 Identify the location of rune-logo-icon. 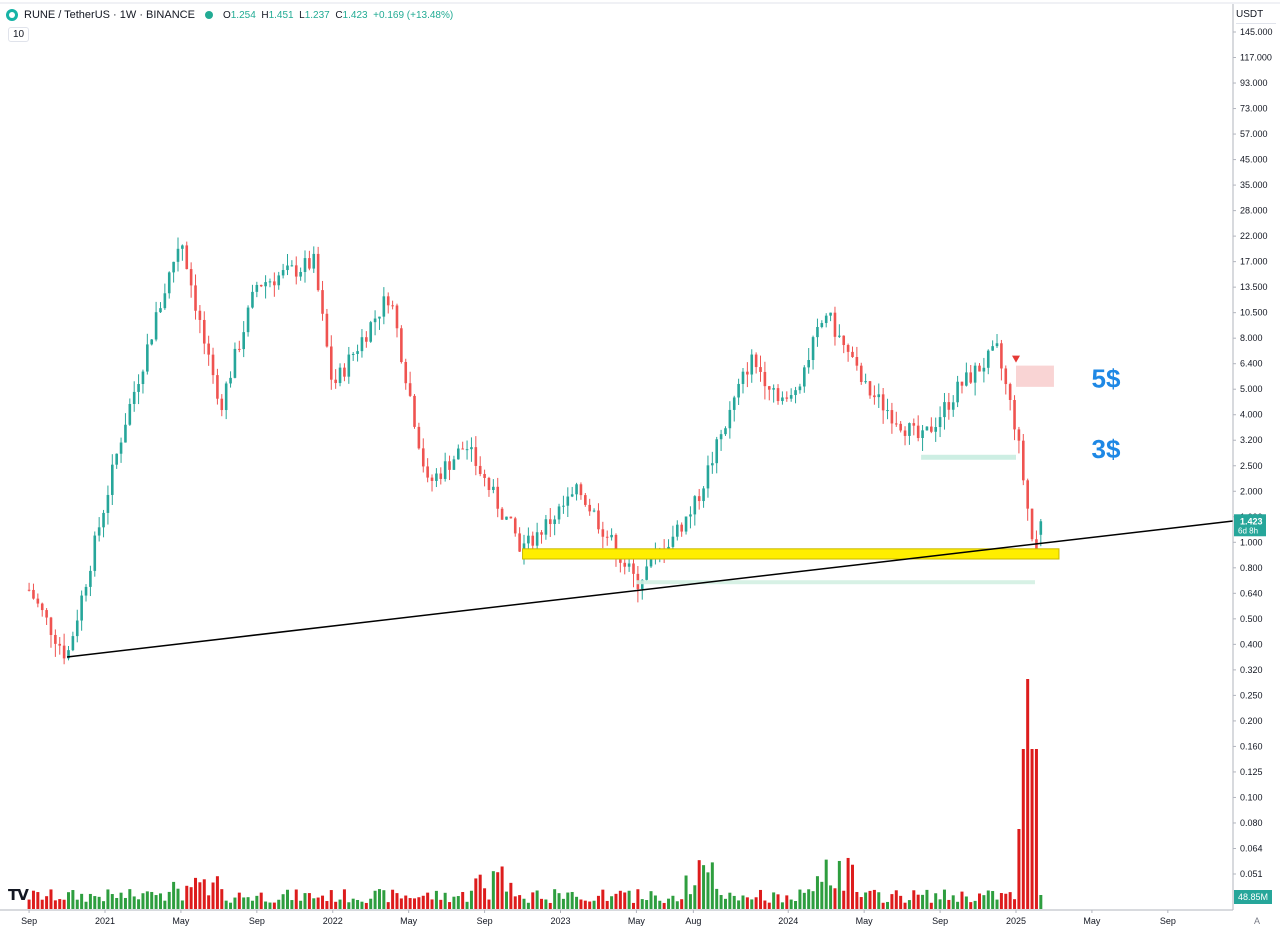
(12, 15).